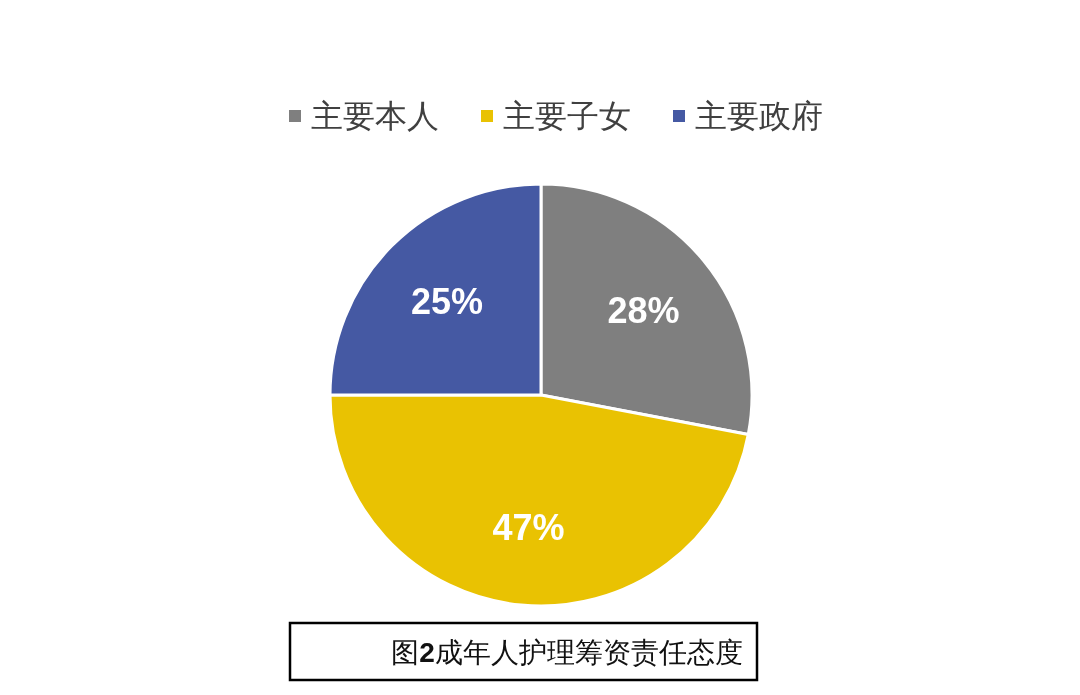  Describe the element at coordinates (528, 527) in the screenshot. I see `data-label: 47%` at that location.